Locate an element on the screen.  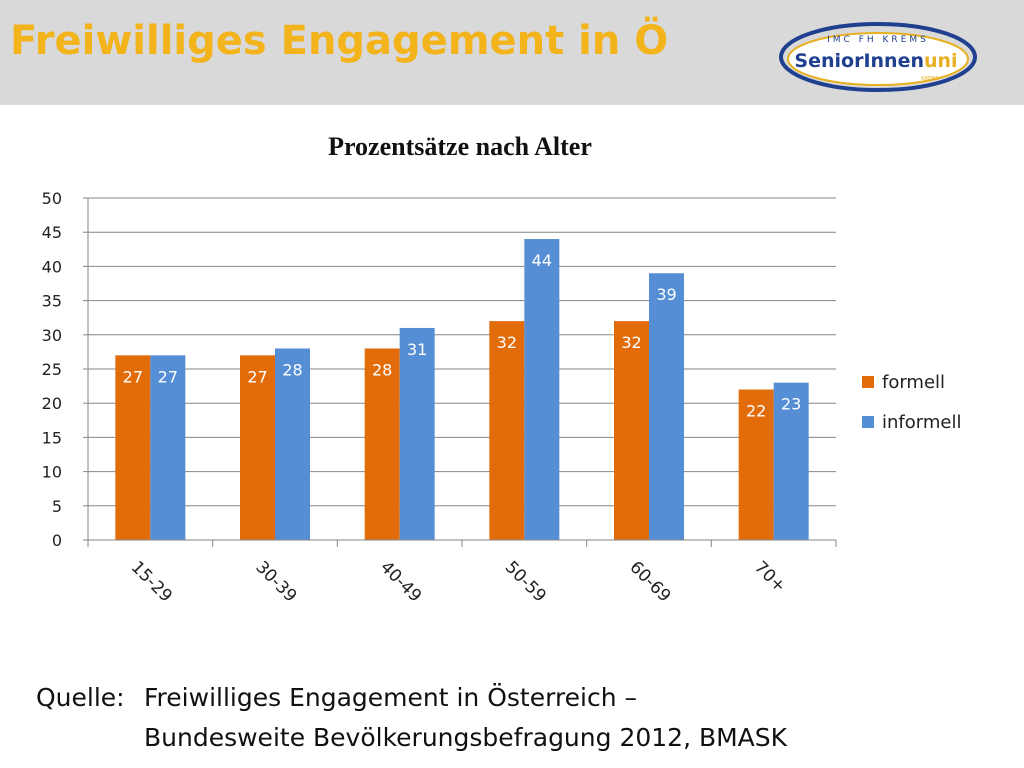
data-label: 44 is located at coordinates (542, 260).